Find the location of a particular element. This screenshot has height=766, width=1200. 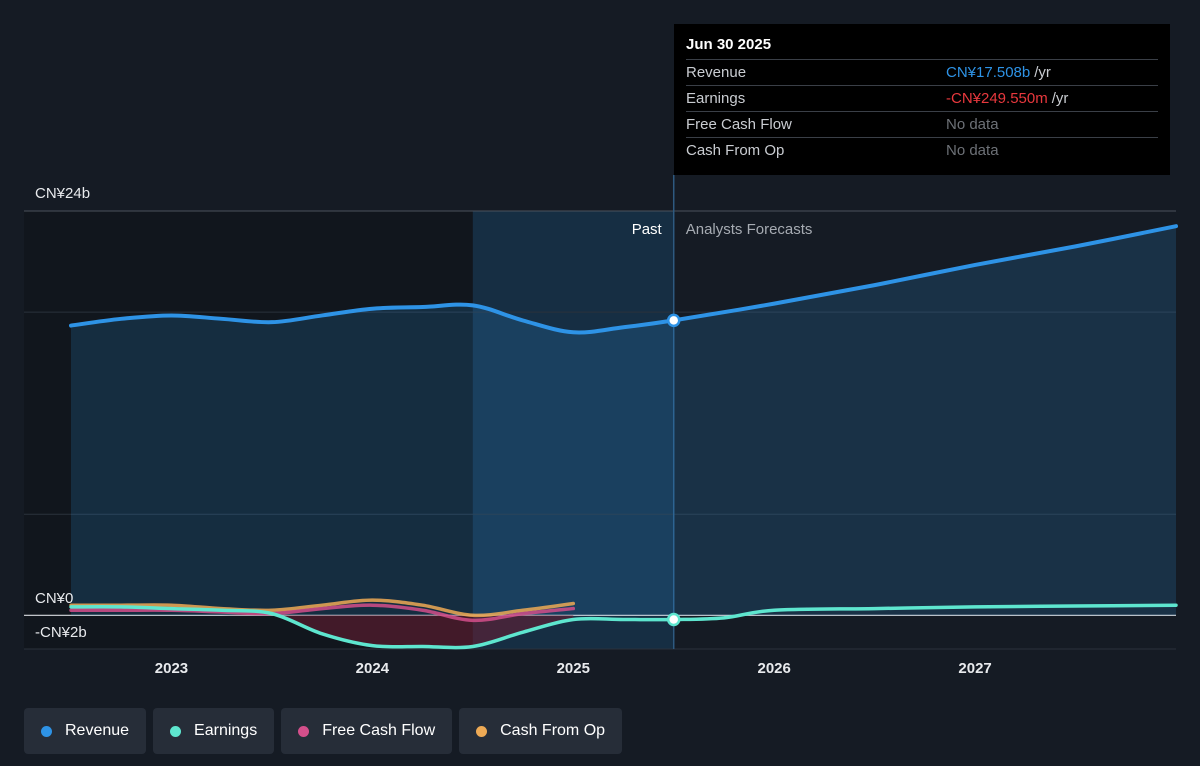

tooltip-row-label: Free Cash Flow is located at coordinates (739, 124).